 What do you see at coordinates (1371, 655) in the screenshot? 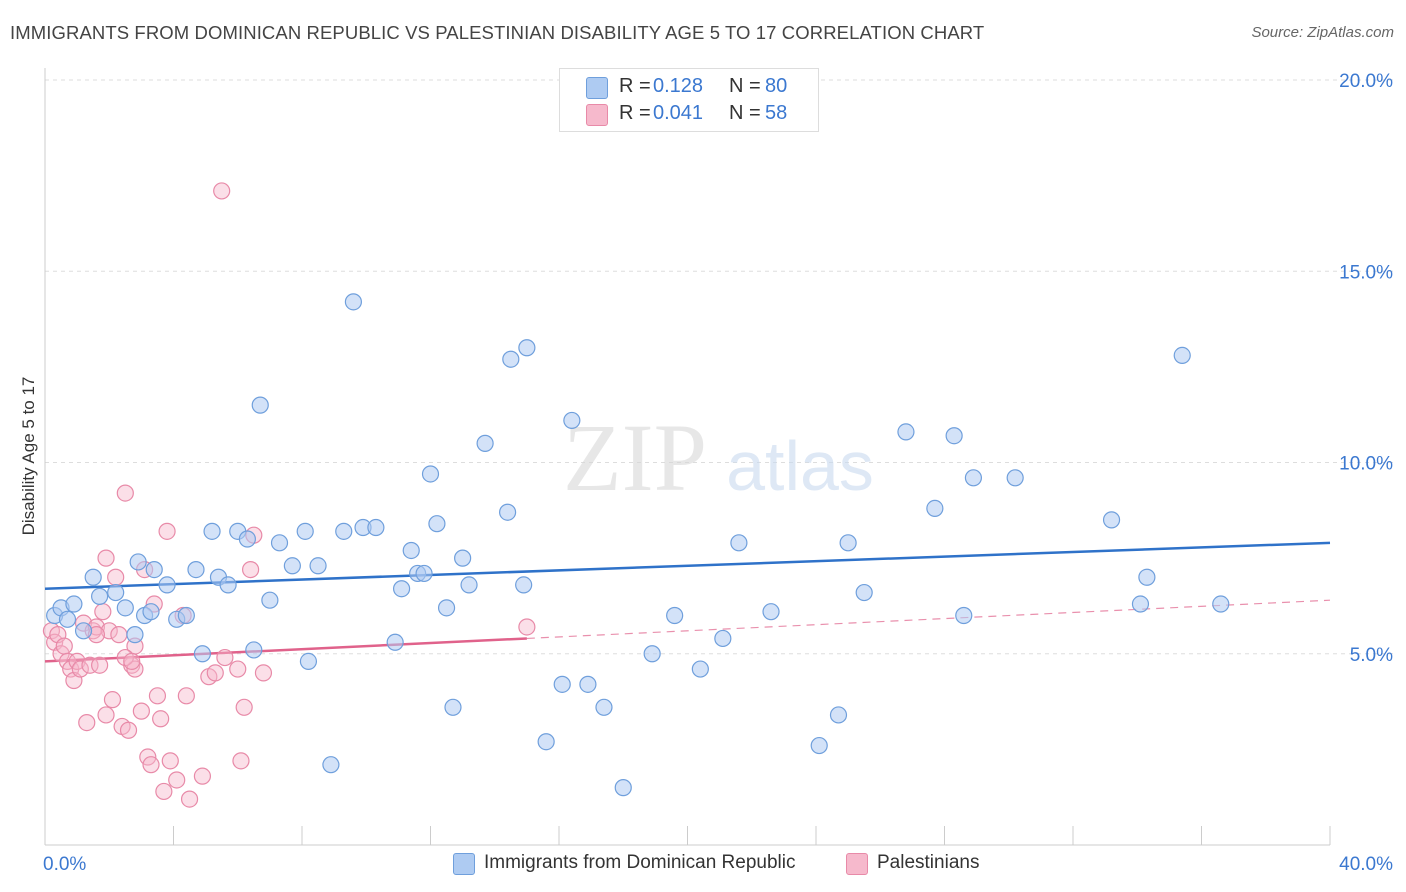
I see `y-tick-label: 5.0%` at bounding box center [1371, 655].